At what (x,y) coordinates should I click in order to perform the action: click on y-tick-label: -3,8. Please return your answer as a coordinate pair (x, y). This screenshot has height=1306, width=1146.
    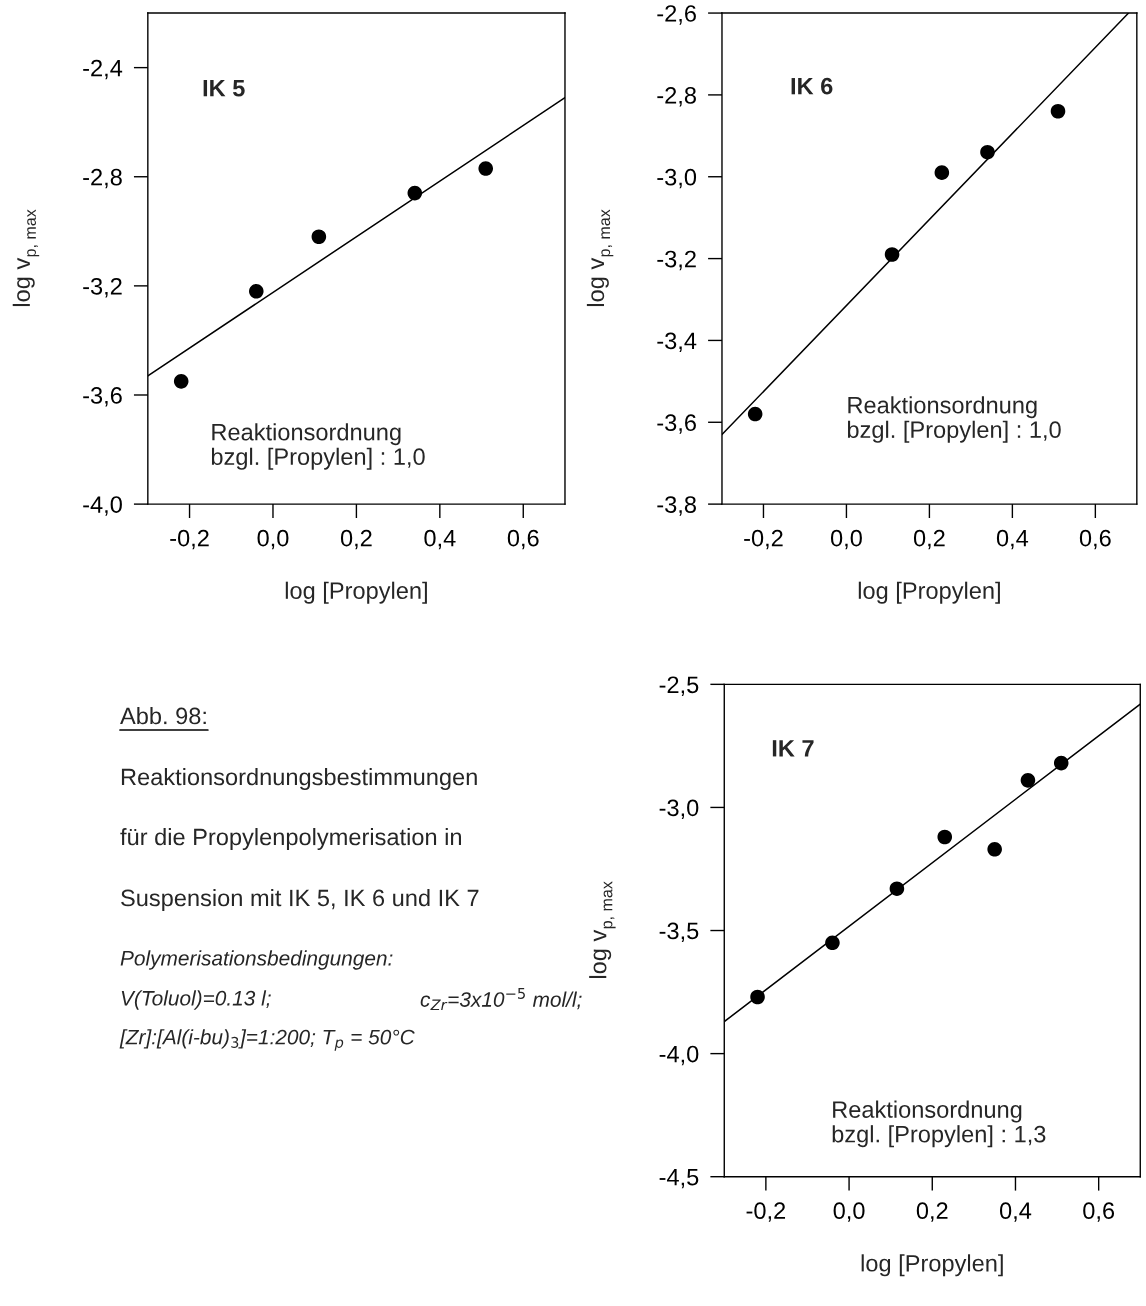
    Looking at the image, I should click on (676, 506).